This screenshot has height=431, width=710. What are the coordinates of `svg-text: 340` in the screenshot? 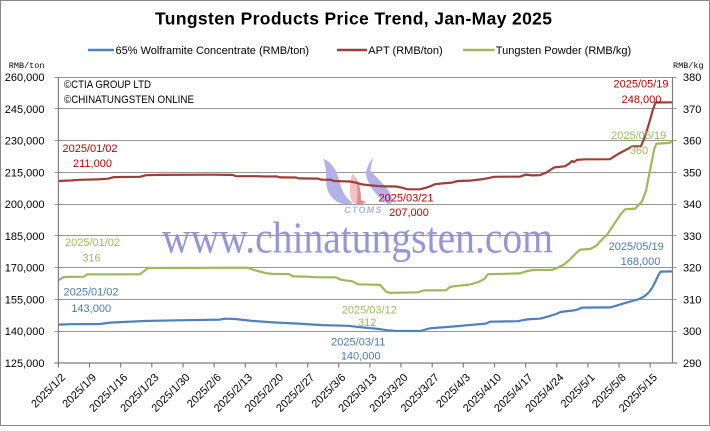 It's located at (692, 205).